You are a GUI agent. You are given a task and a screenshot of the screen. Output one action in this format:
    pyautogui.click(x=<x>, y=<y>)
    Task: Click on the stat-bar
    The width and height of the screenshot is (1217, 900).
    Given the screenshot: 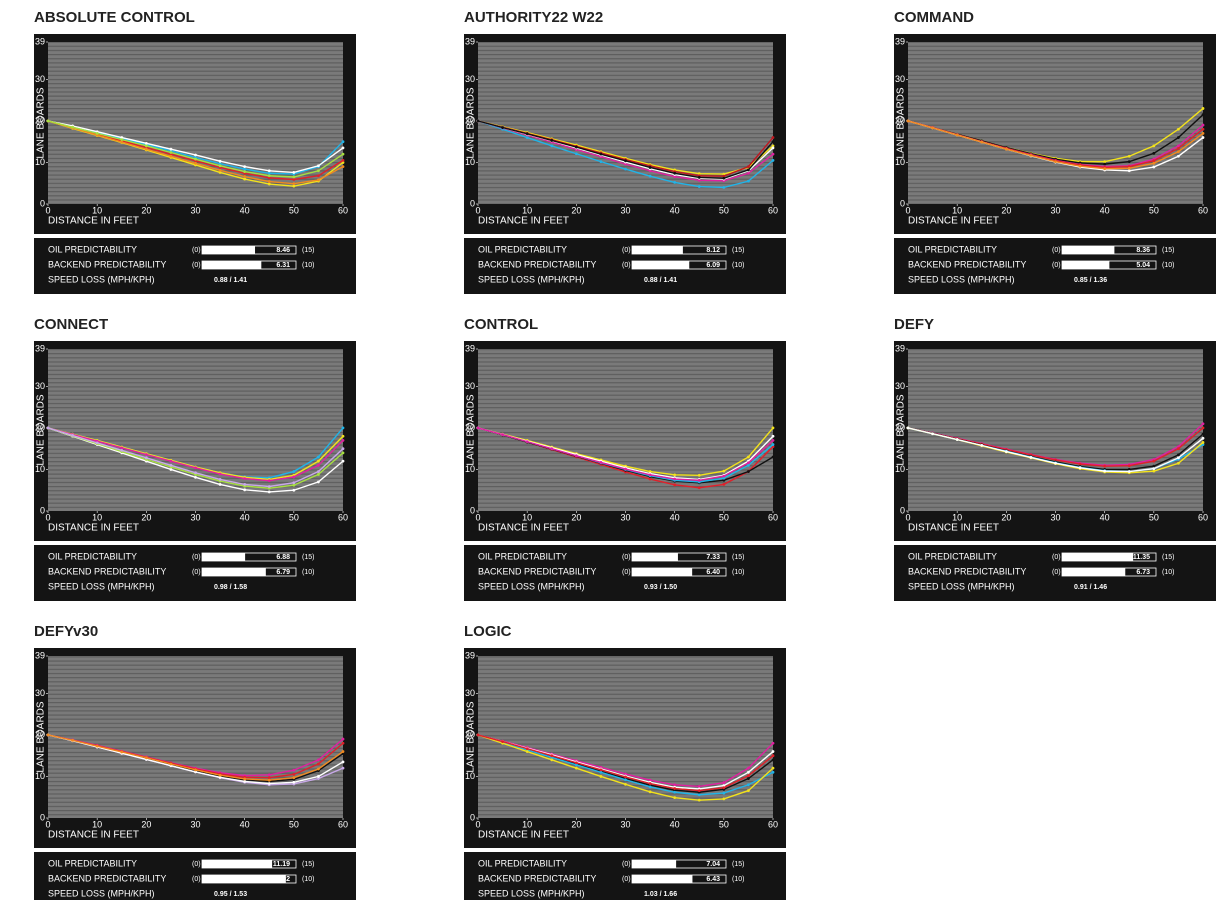 What is the action you would take?
    pyautogui.click(x=234, y=572)
    